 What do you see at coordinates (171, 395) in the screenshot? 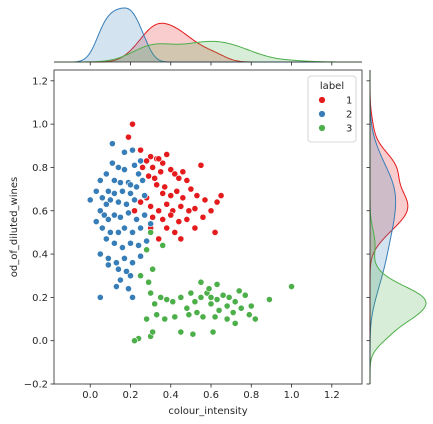
I see `x-tick-label: 0.4` at bounding box center [171, 395].